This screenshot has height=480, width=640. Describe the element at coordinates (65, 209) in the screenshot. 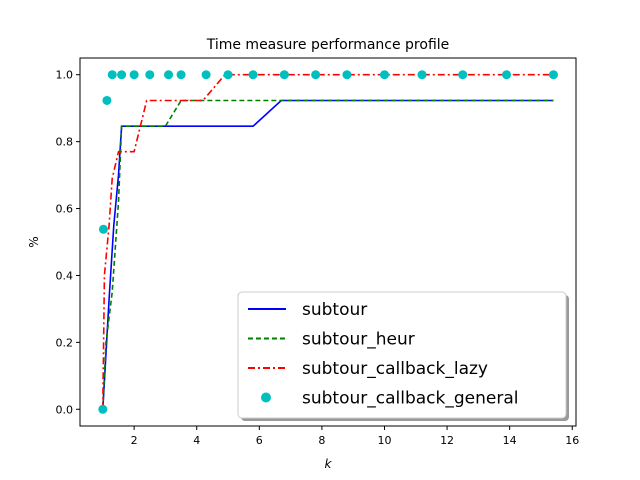

I see `y-tick-label: 0.6` at that location.